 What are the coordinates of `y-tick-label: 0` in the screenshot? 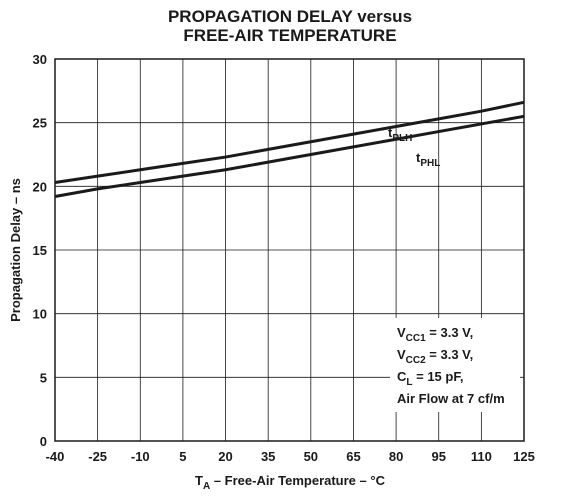 It's located at (43, 441).